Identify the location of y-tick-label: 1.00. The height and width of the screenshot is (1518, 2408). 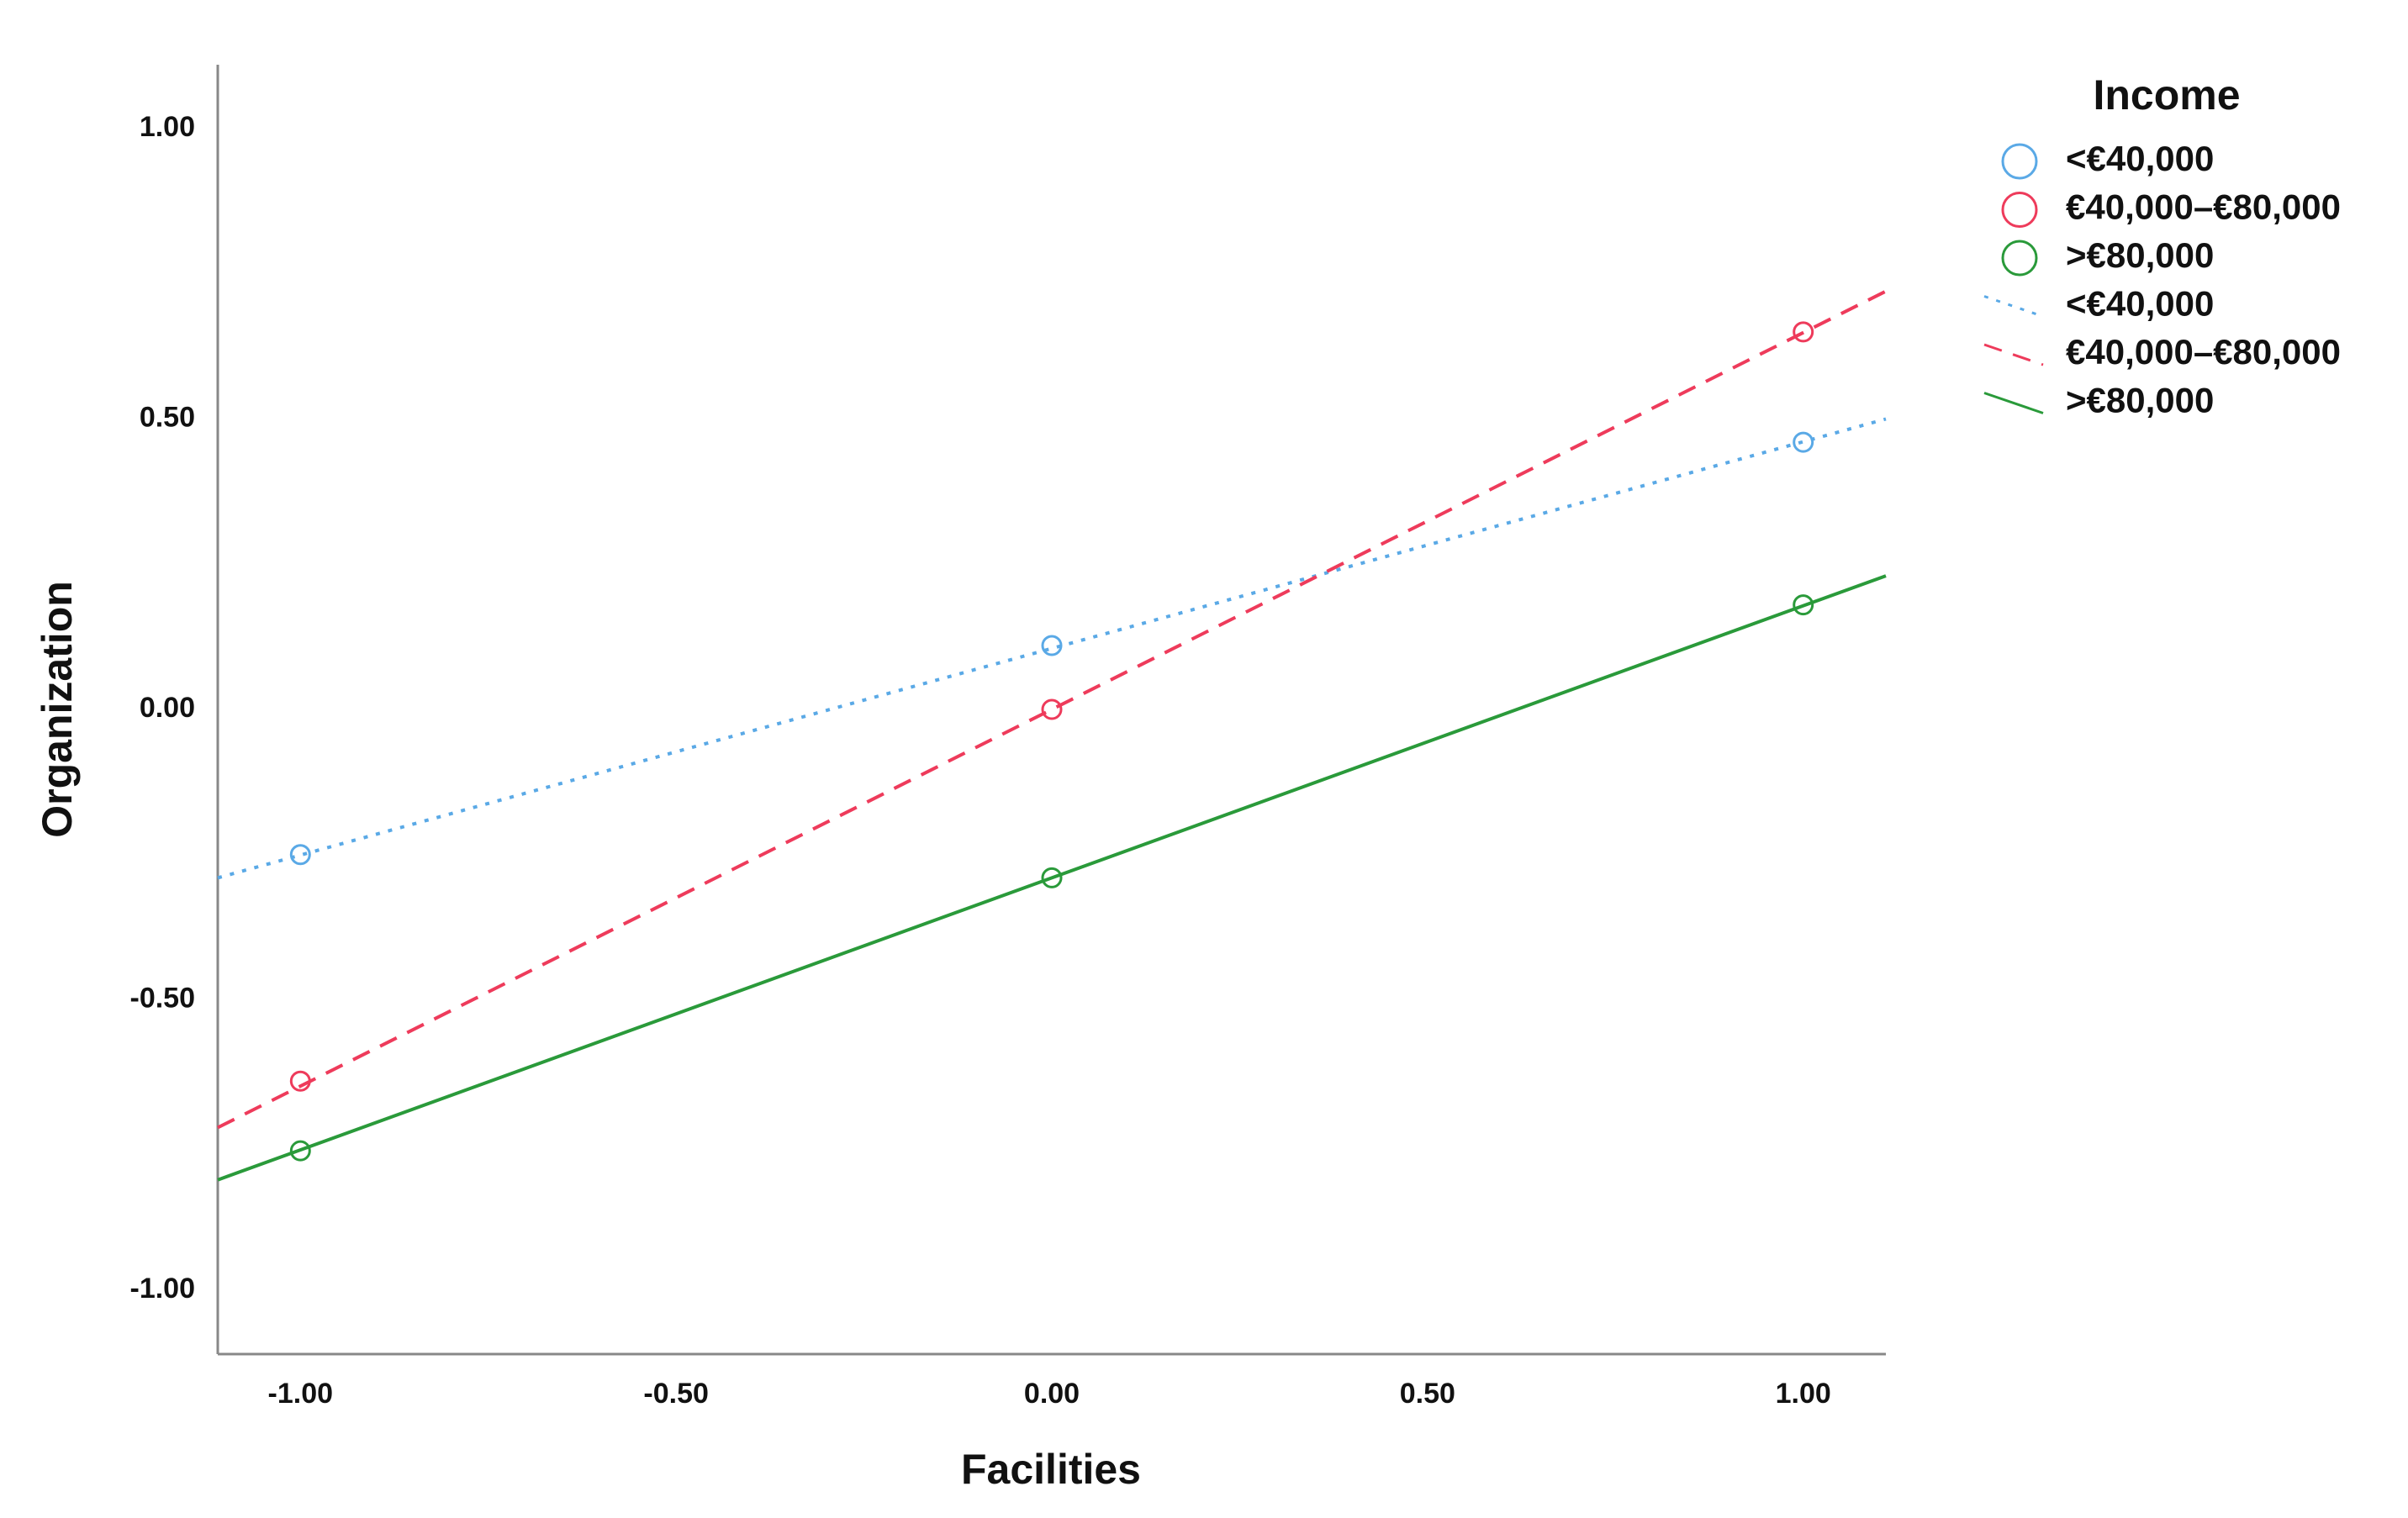
(167, 127).